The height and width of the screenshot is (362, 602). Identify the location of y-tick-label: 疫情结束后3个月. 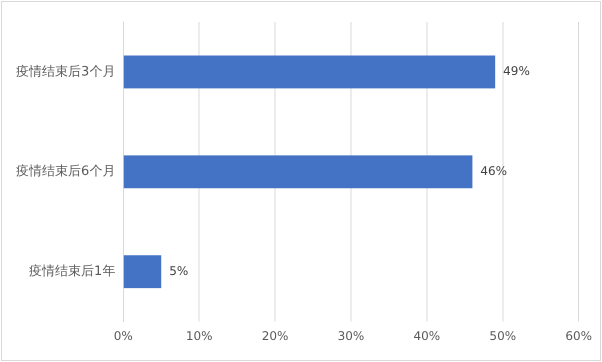
(66, 72).